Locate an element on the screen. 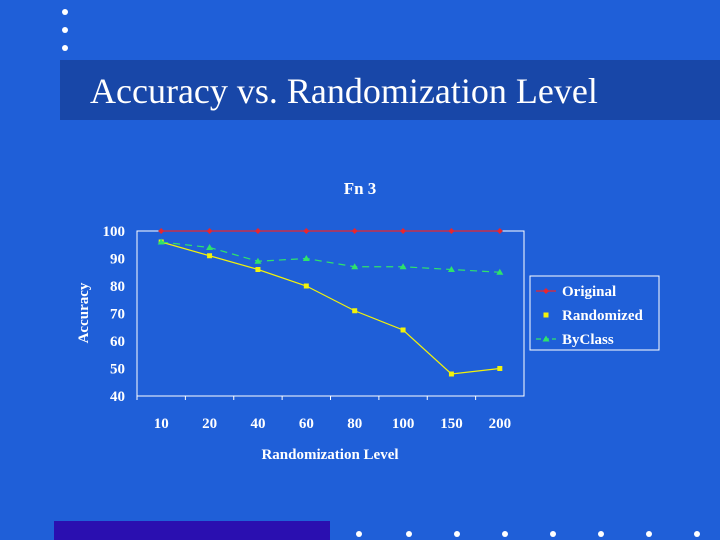 The width and height of the screenshot is (720, 540). y-tick-label: 100 is located at coordinates (114, 232).